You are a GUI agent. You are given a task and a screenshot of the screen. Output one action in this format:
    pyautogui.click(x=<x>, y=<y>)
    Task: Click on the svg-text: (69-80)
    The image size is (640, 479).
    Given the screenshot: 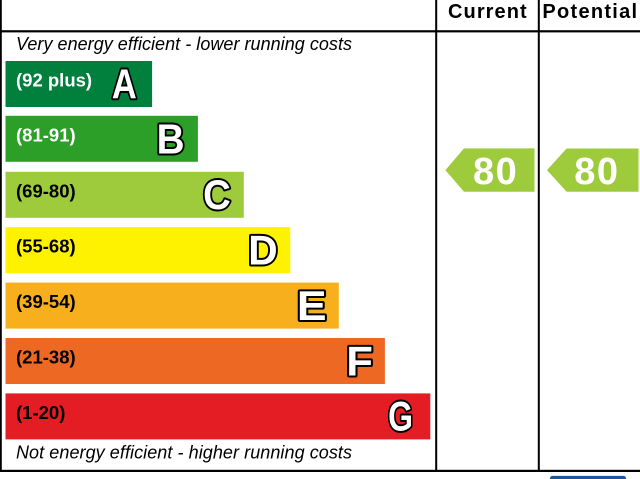 What is the action you would take?
    pyautogui.click(x=46, y=190)
    